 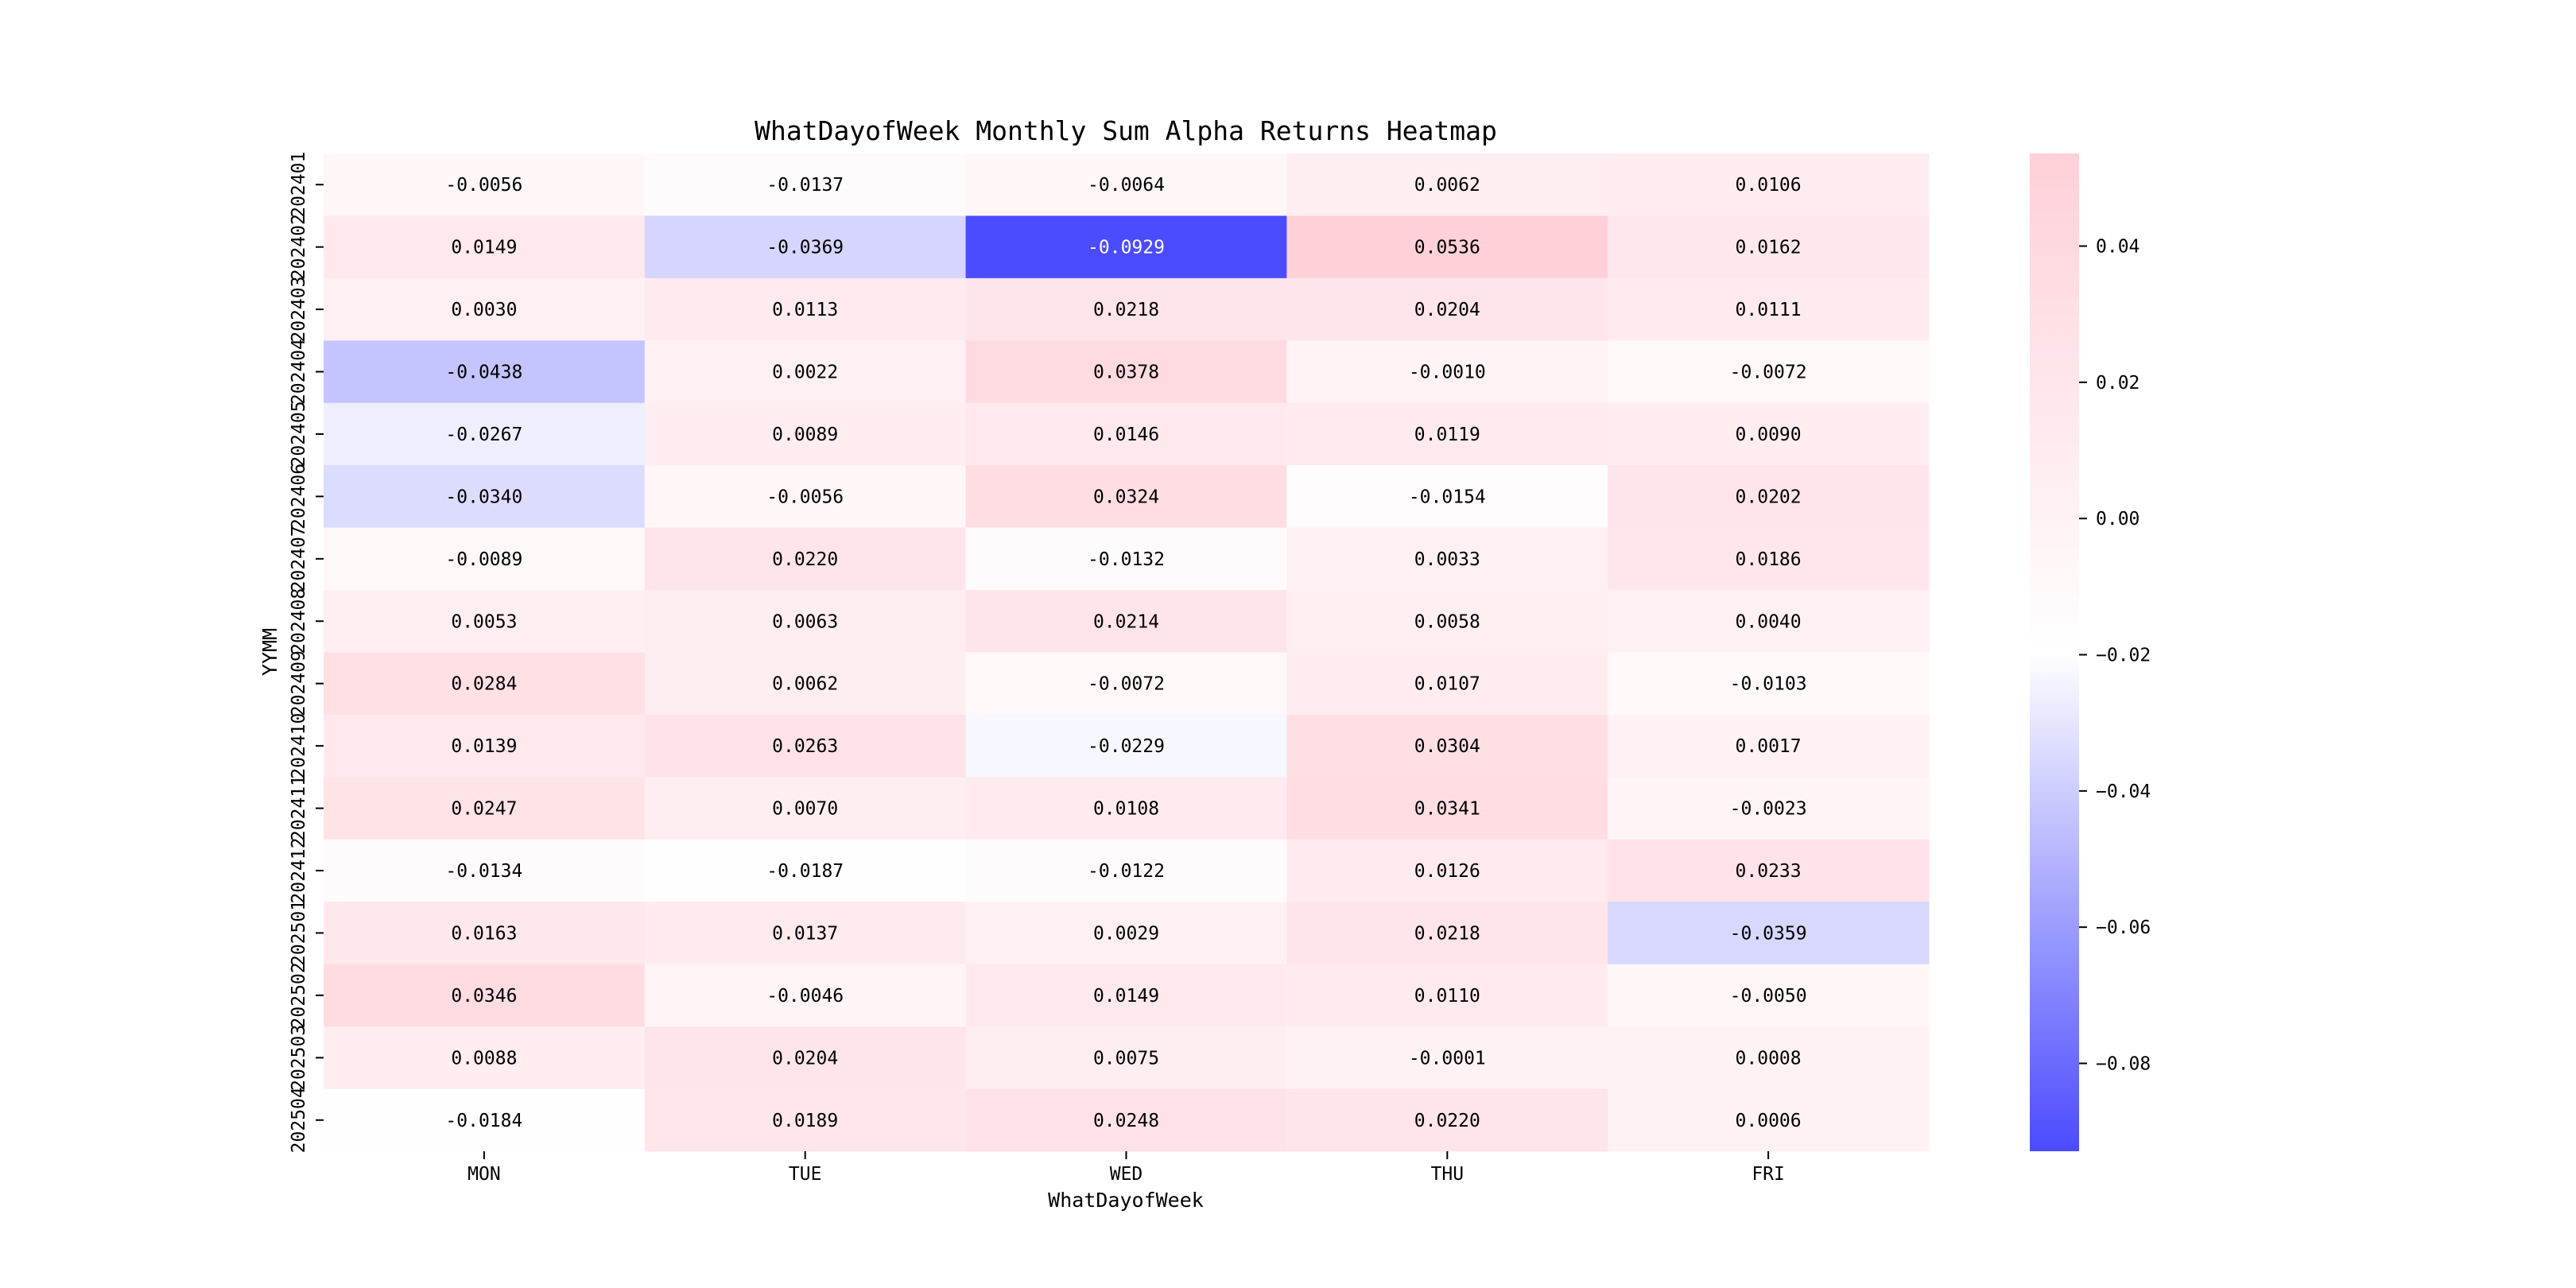 I want to click on y-tick-label: 202409, so click(x=299, y=683).